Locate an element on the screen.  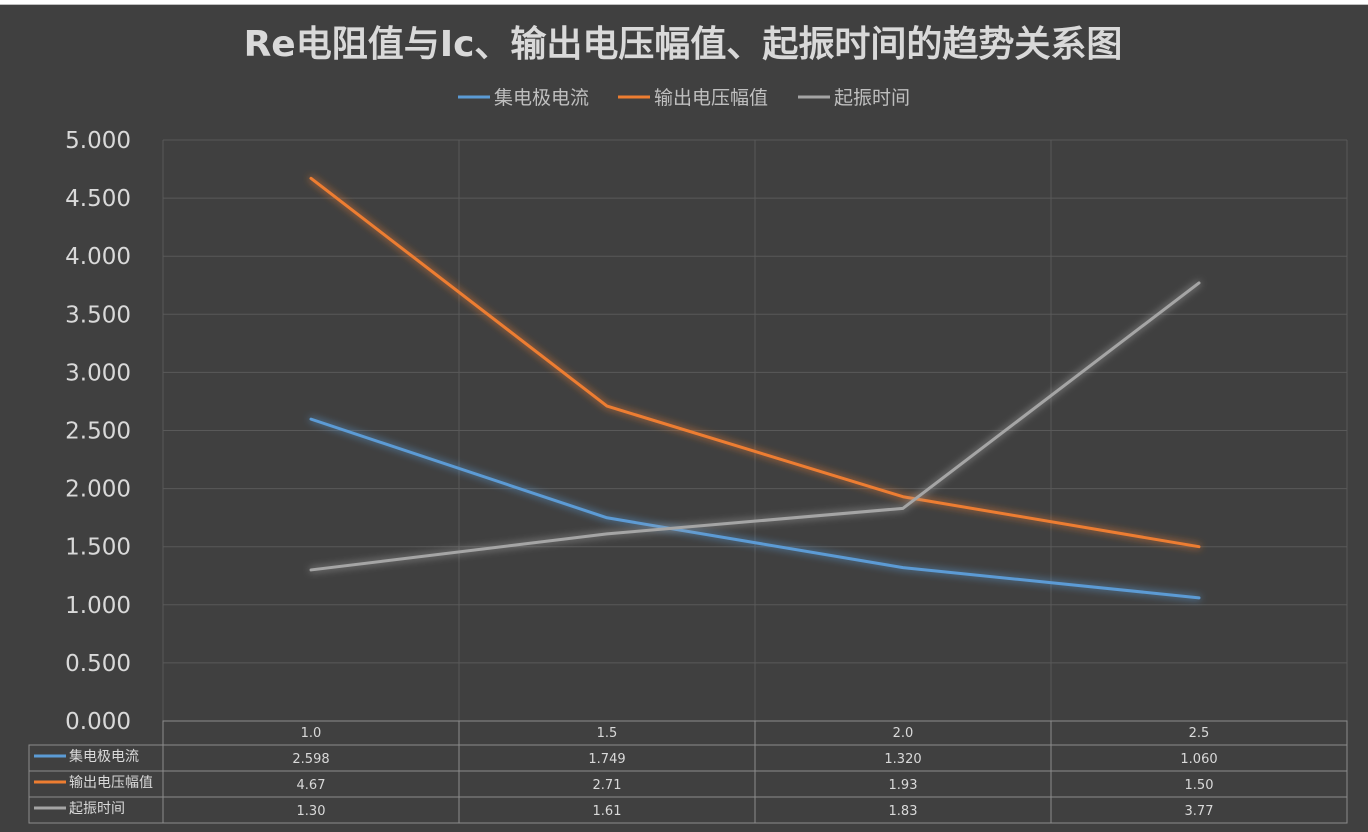
data-label: 1.83 is located at coordinates (903, 811).